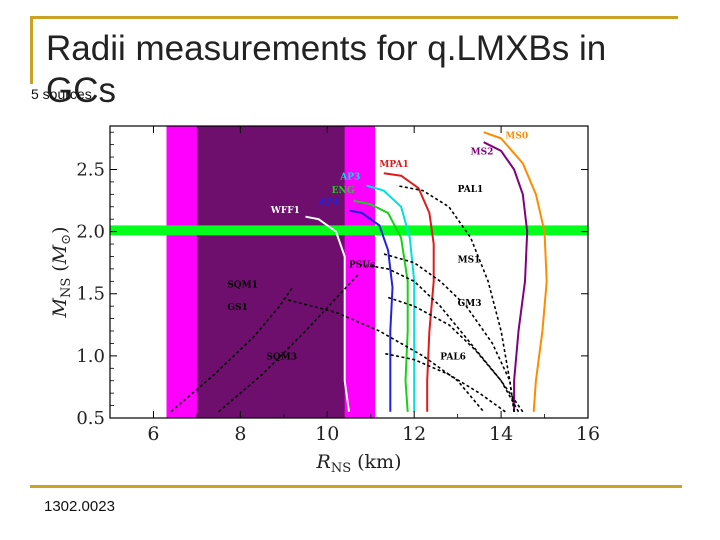  Describe the element at coordinates (371, 310) in the screenshot. I see `curve-ap4` at that location.